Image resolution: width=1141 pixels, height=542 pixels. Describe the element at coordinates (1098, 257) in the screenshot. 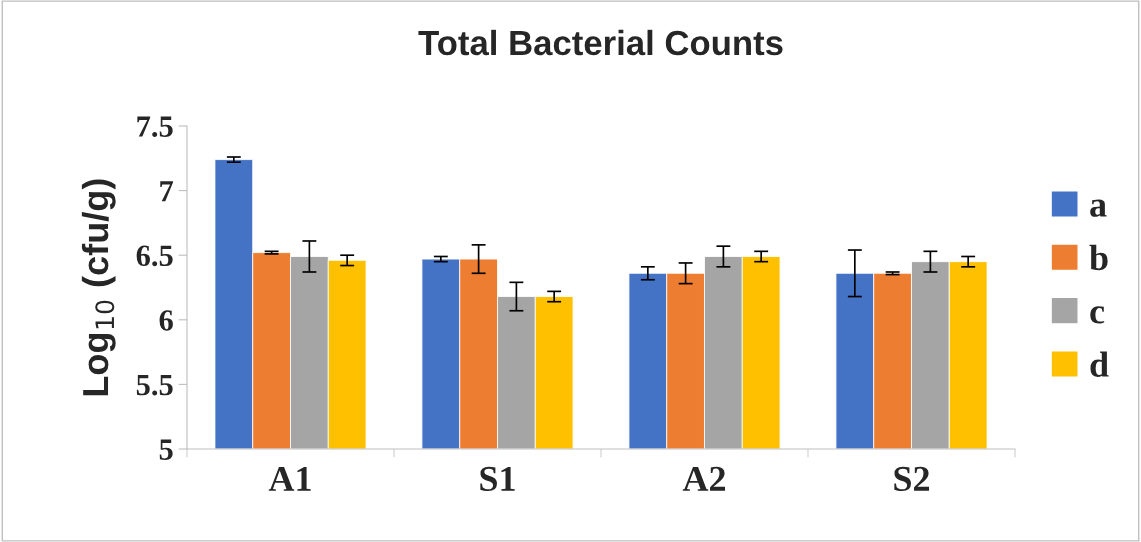

I see `legend-label: b` at that location.